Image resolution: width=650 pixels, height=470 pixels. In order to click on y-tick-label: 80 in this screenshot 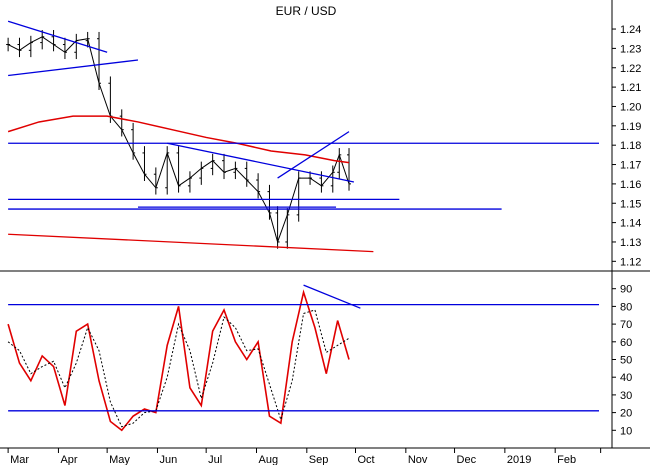, I will do `click(626, 307)`.